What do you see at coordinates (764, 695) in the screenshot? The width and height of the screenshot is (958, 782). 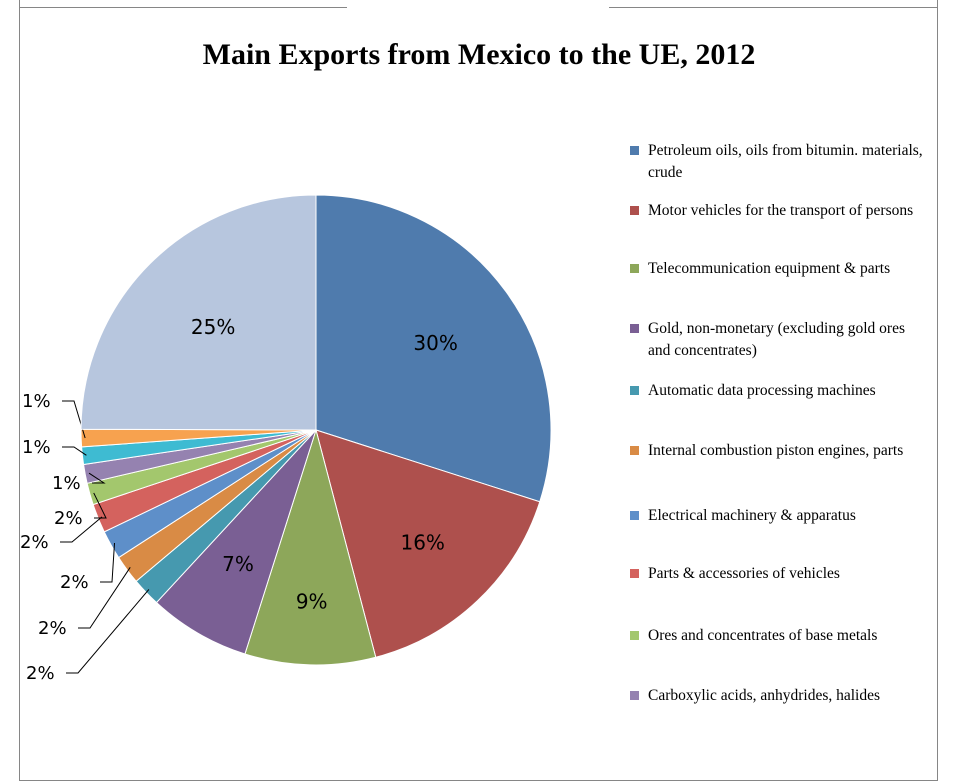 I see `legend-label: Carboxylic acids, anhydrides, halides` at bounding box center [764, 695].